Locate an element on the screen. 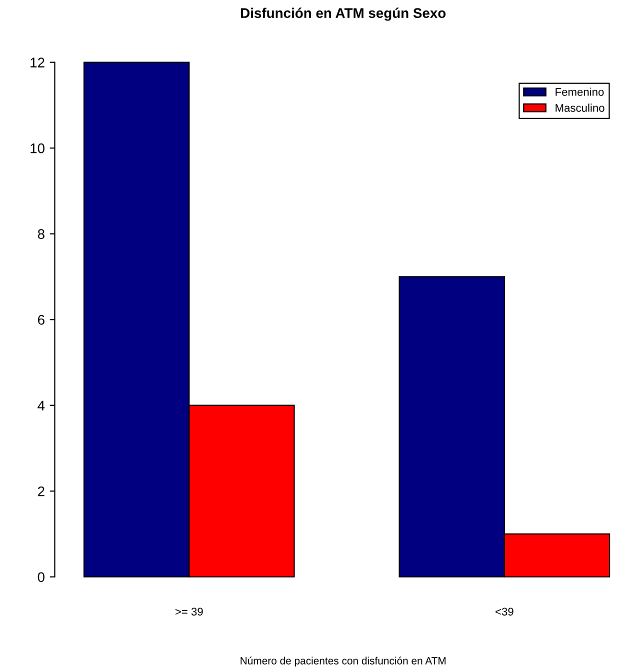 Image resolution: width=621 pixels, height=670 pixels. x-tick-label: <39 is located at coordinates (505, 612).